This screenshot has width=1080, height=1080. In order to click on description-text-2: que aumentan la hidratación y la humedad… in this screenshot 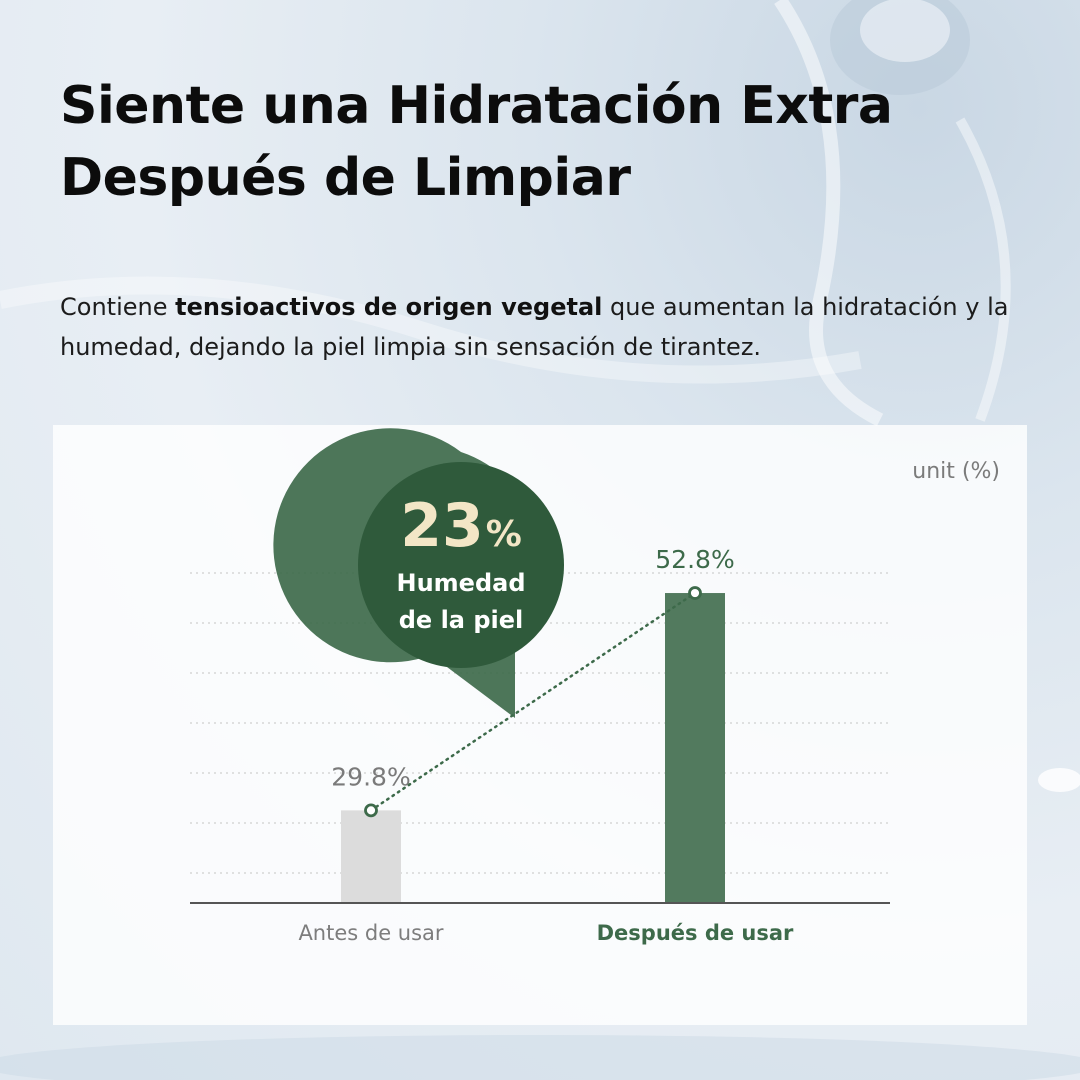, I will do `click(534, 327)`.